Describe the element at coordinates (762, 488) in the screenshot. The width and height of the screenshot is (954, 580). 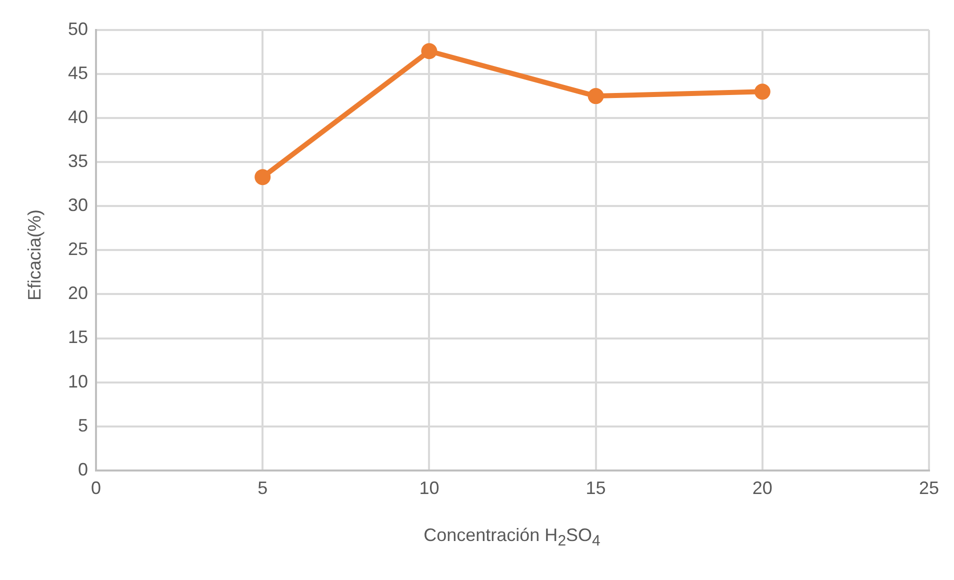
I see `x-tick-label: 20` at that location.